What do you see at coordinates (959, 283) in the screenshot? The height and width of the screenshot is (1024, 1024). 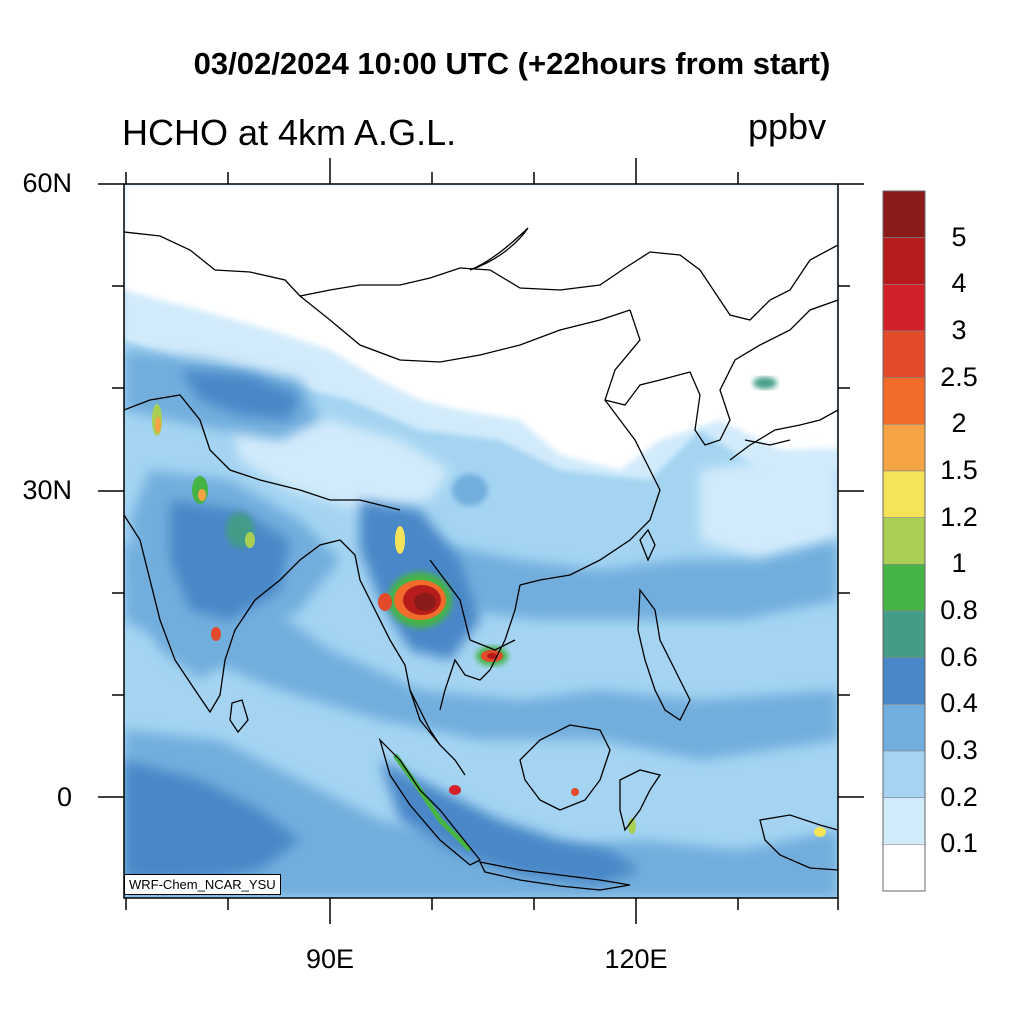 I see `colorbar-label: 4` at bounding box center [959, 283].